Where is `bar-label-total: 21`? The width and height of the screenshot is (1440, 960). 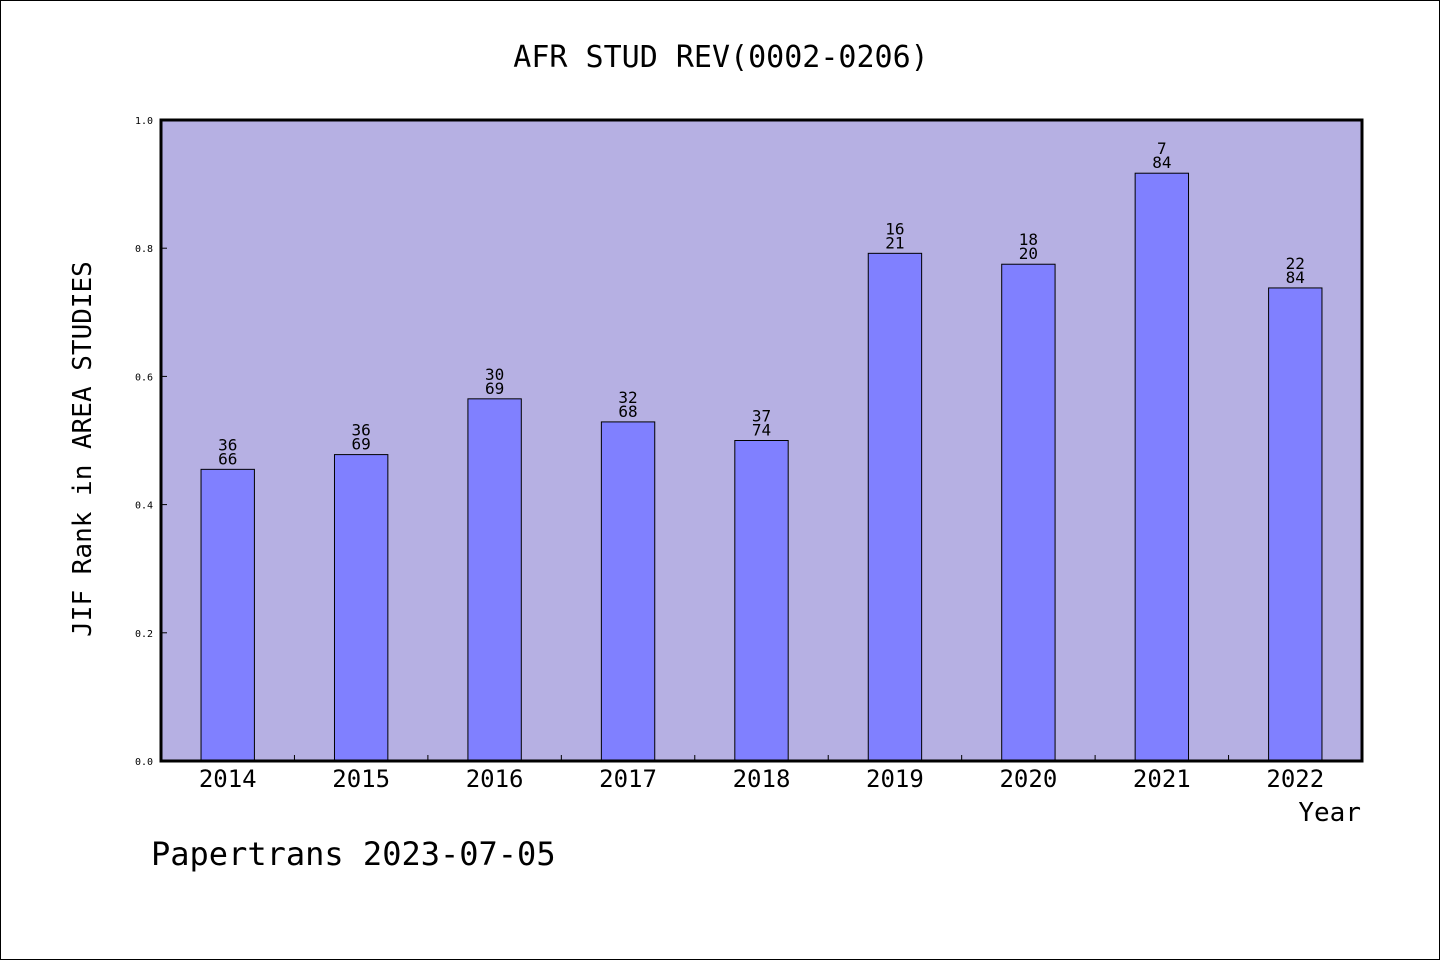 bar-label-total: 21 is located at coordinates (894, 242).